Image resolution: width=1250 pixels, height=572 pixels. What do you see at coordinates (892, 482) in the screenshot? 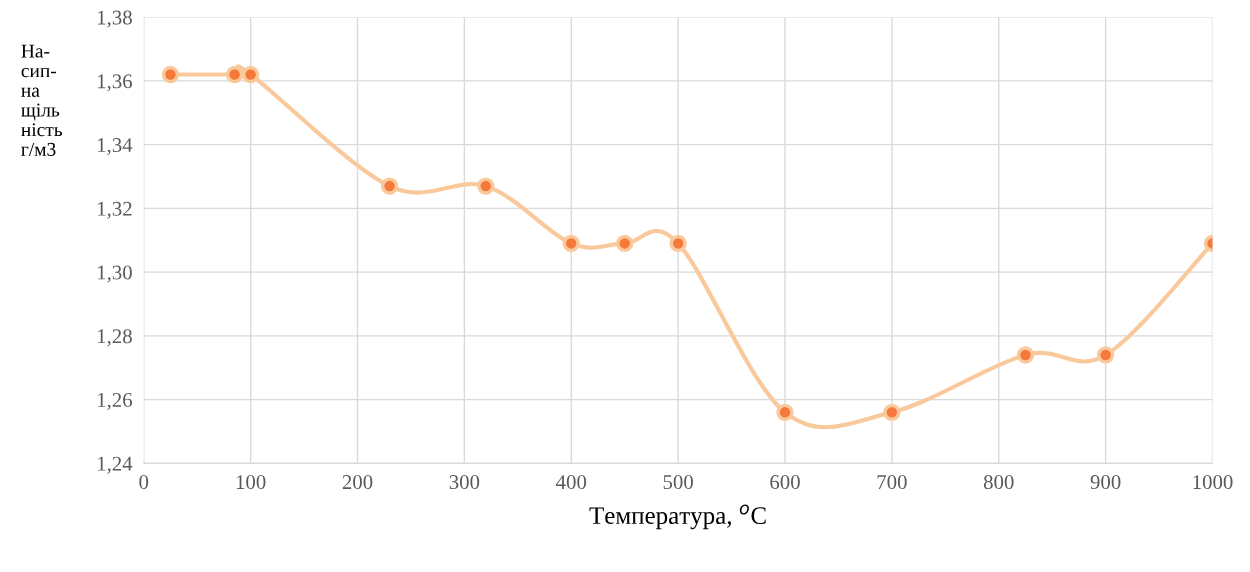
I see `x-tick-label: 700` at bounding box center [892, 482].